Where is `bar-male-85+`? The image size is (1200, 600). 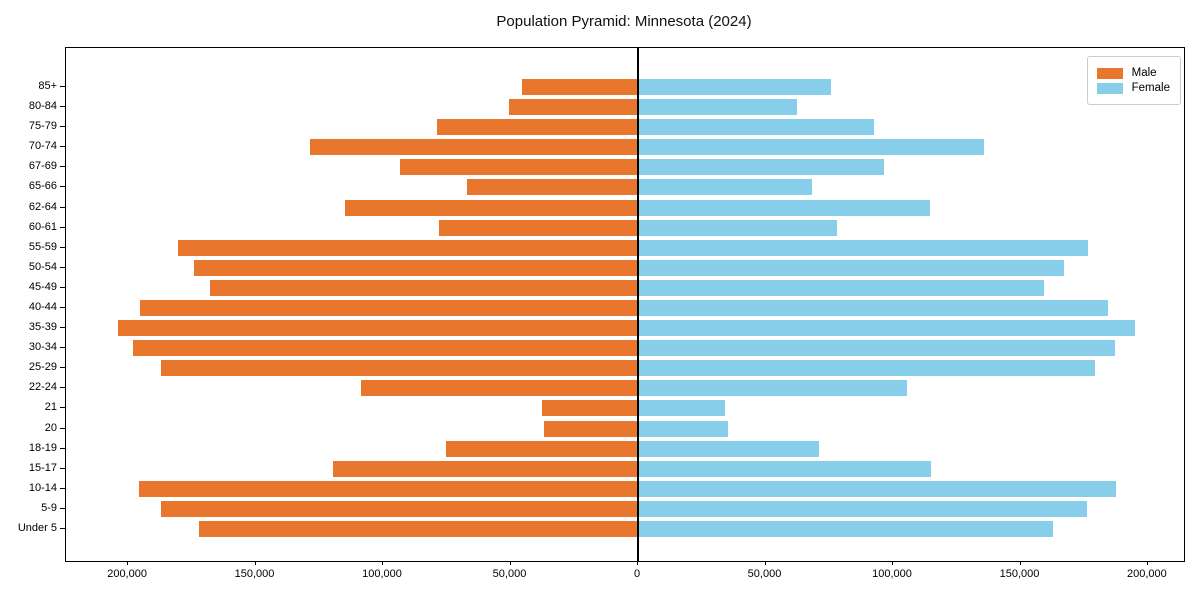
bar-male-85+ is located at coordinates (580, 87).